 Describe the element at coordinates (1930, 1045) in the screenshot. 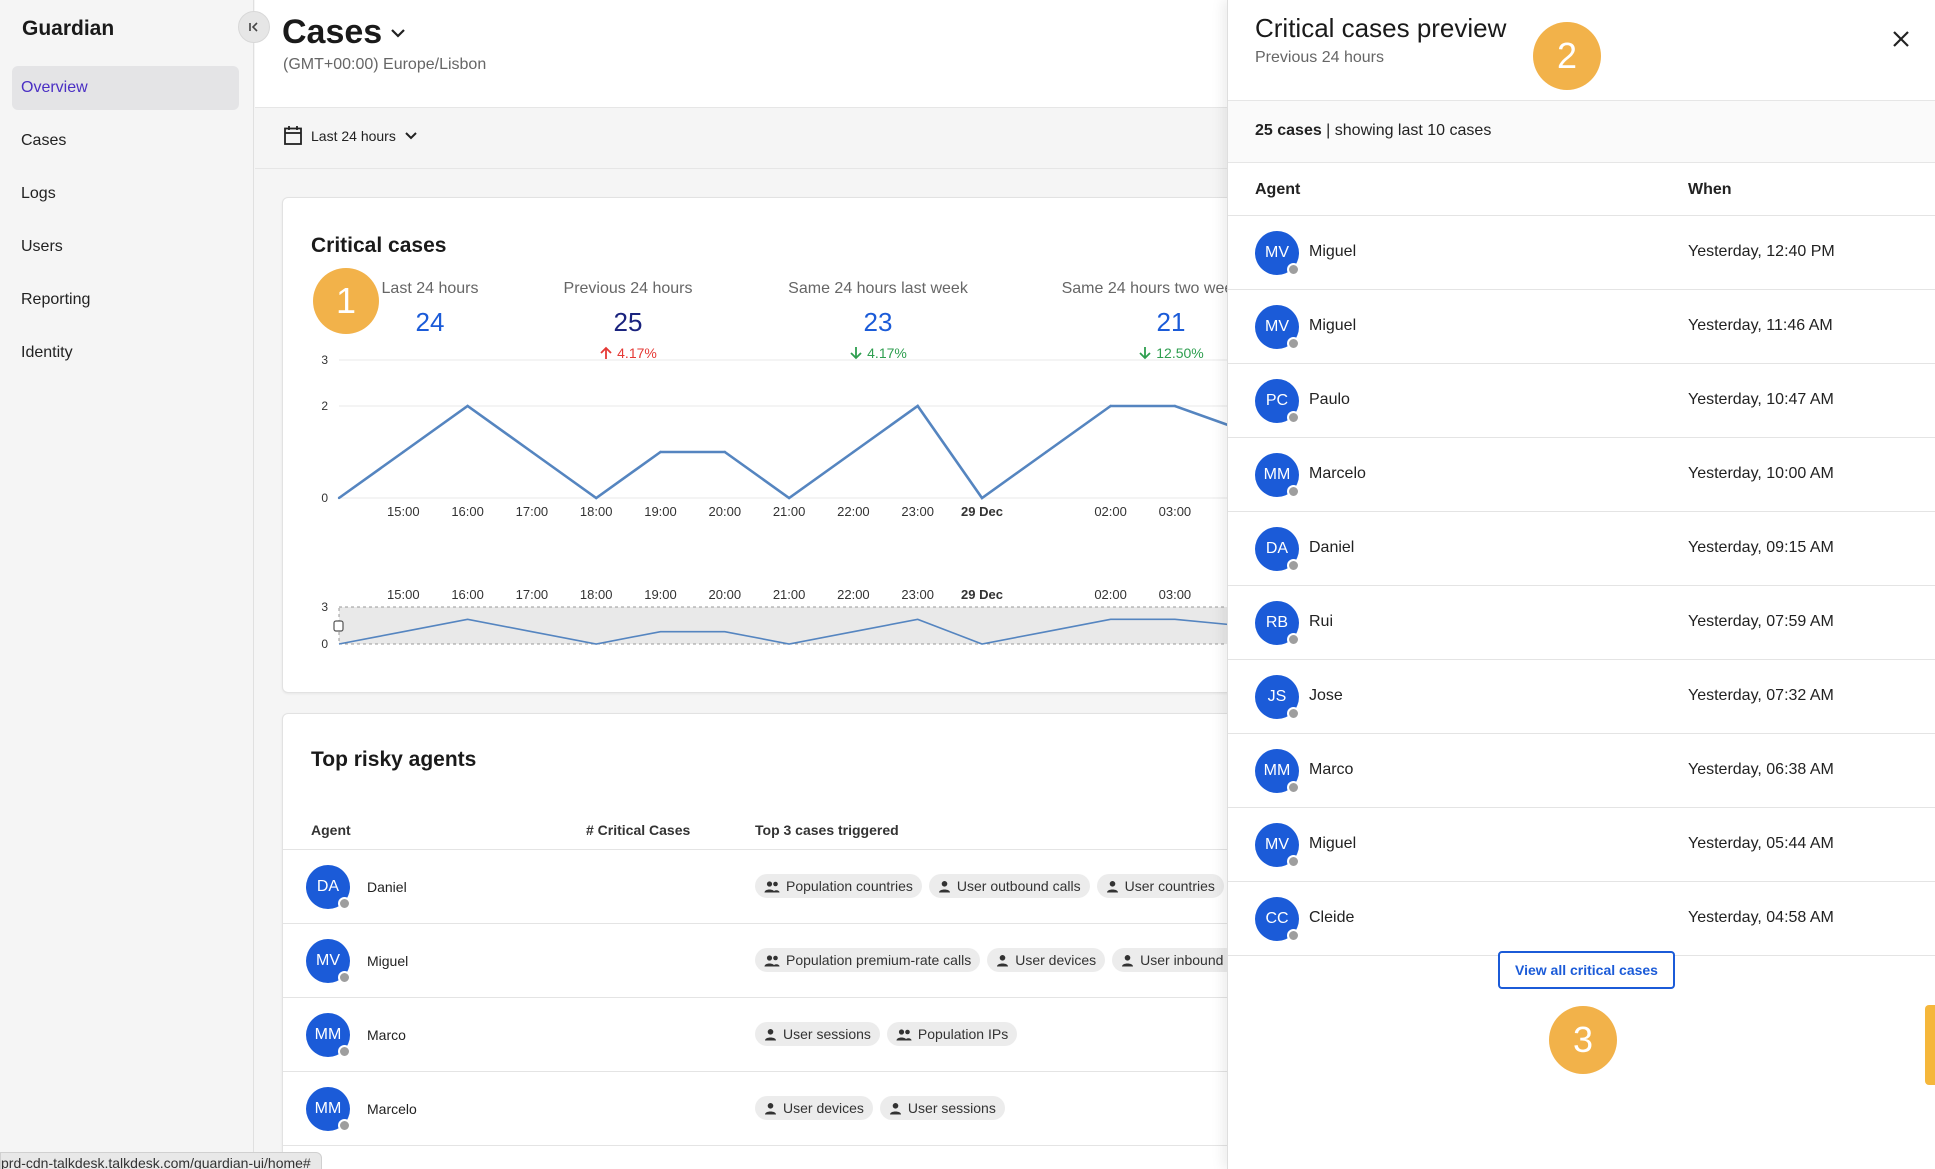

I see `feedback-tab` at that location.